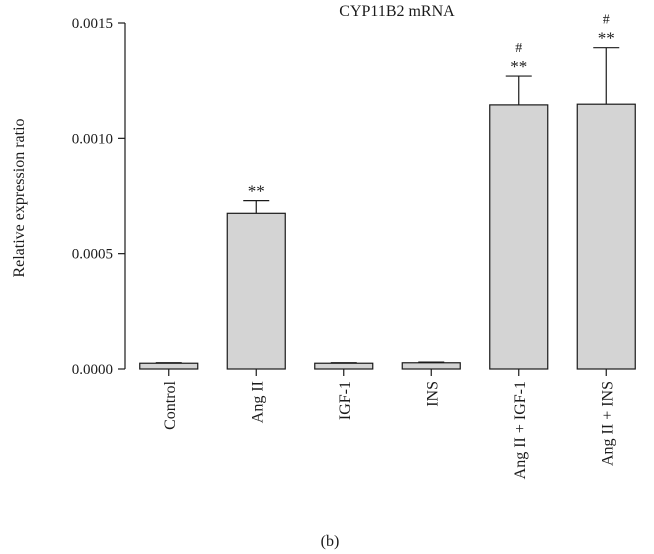 The image size is (654, 554). Describe the element at coordinates (92, 370) in the screenshot. I see `y-tick-label: 0.0000` at that location.